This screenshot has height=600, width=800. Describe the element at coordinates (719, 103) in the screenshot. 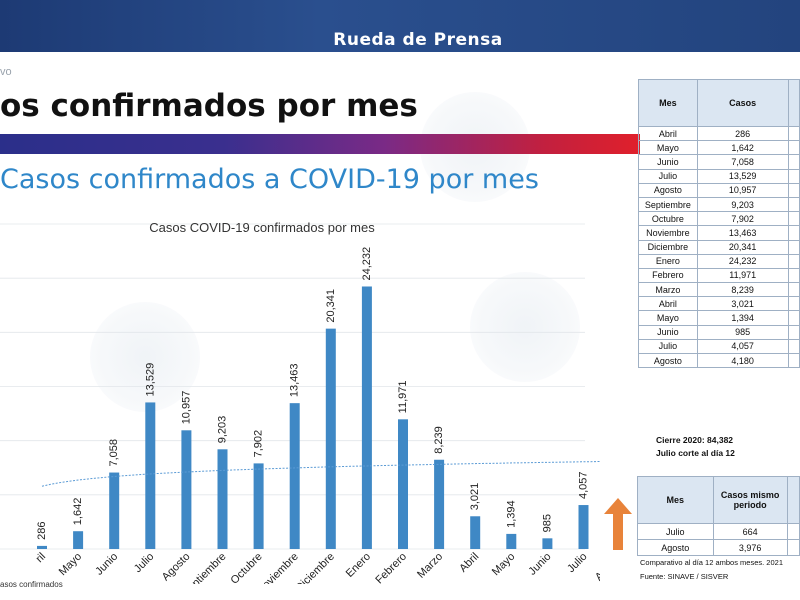

I see `table-header-row: Mes Casos` at that location.